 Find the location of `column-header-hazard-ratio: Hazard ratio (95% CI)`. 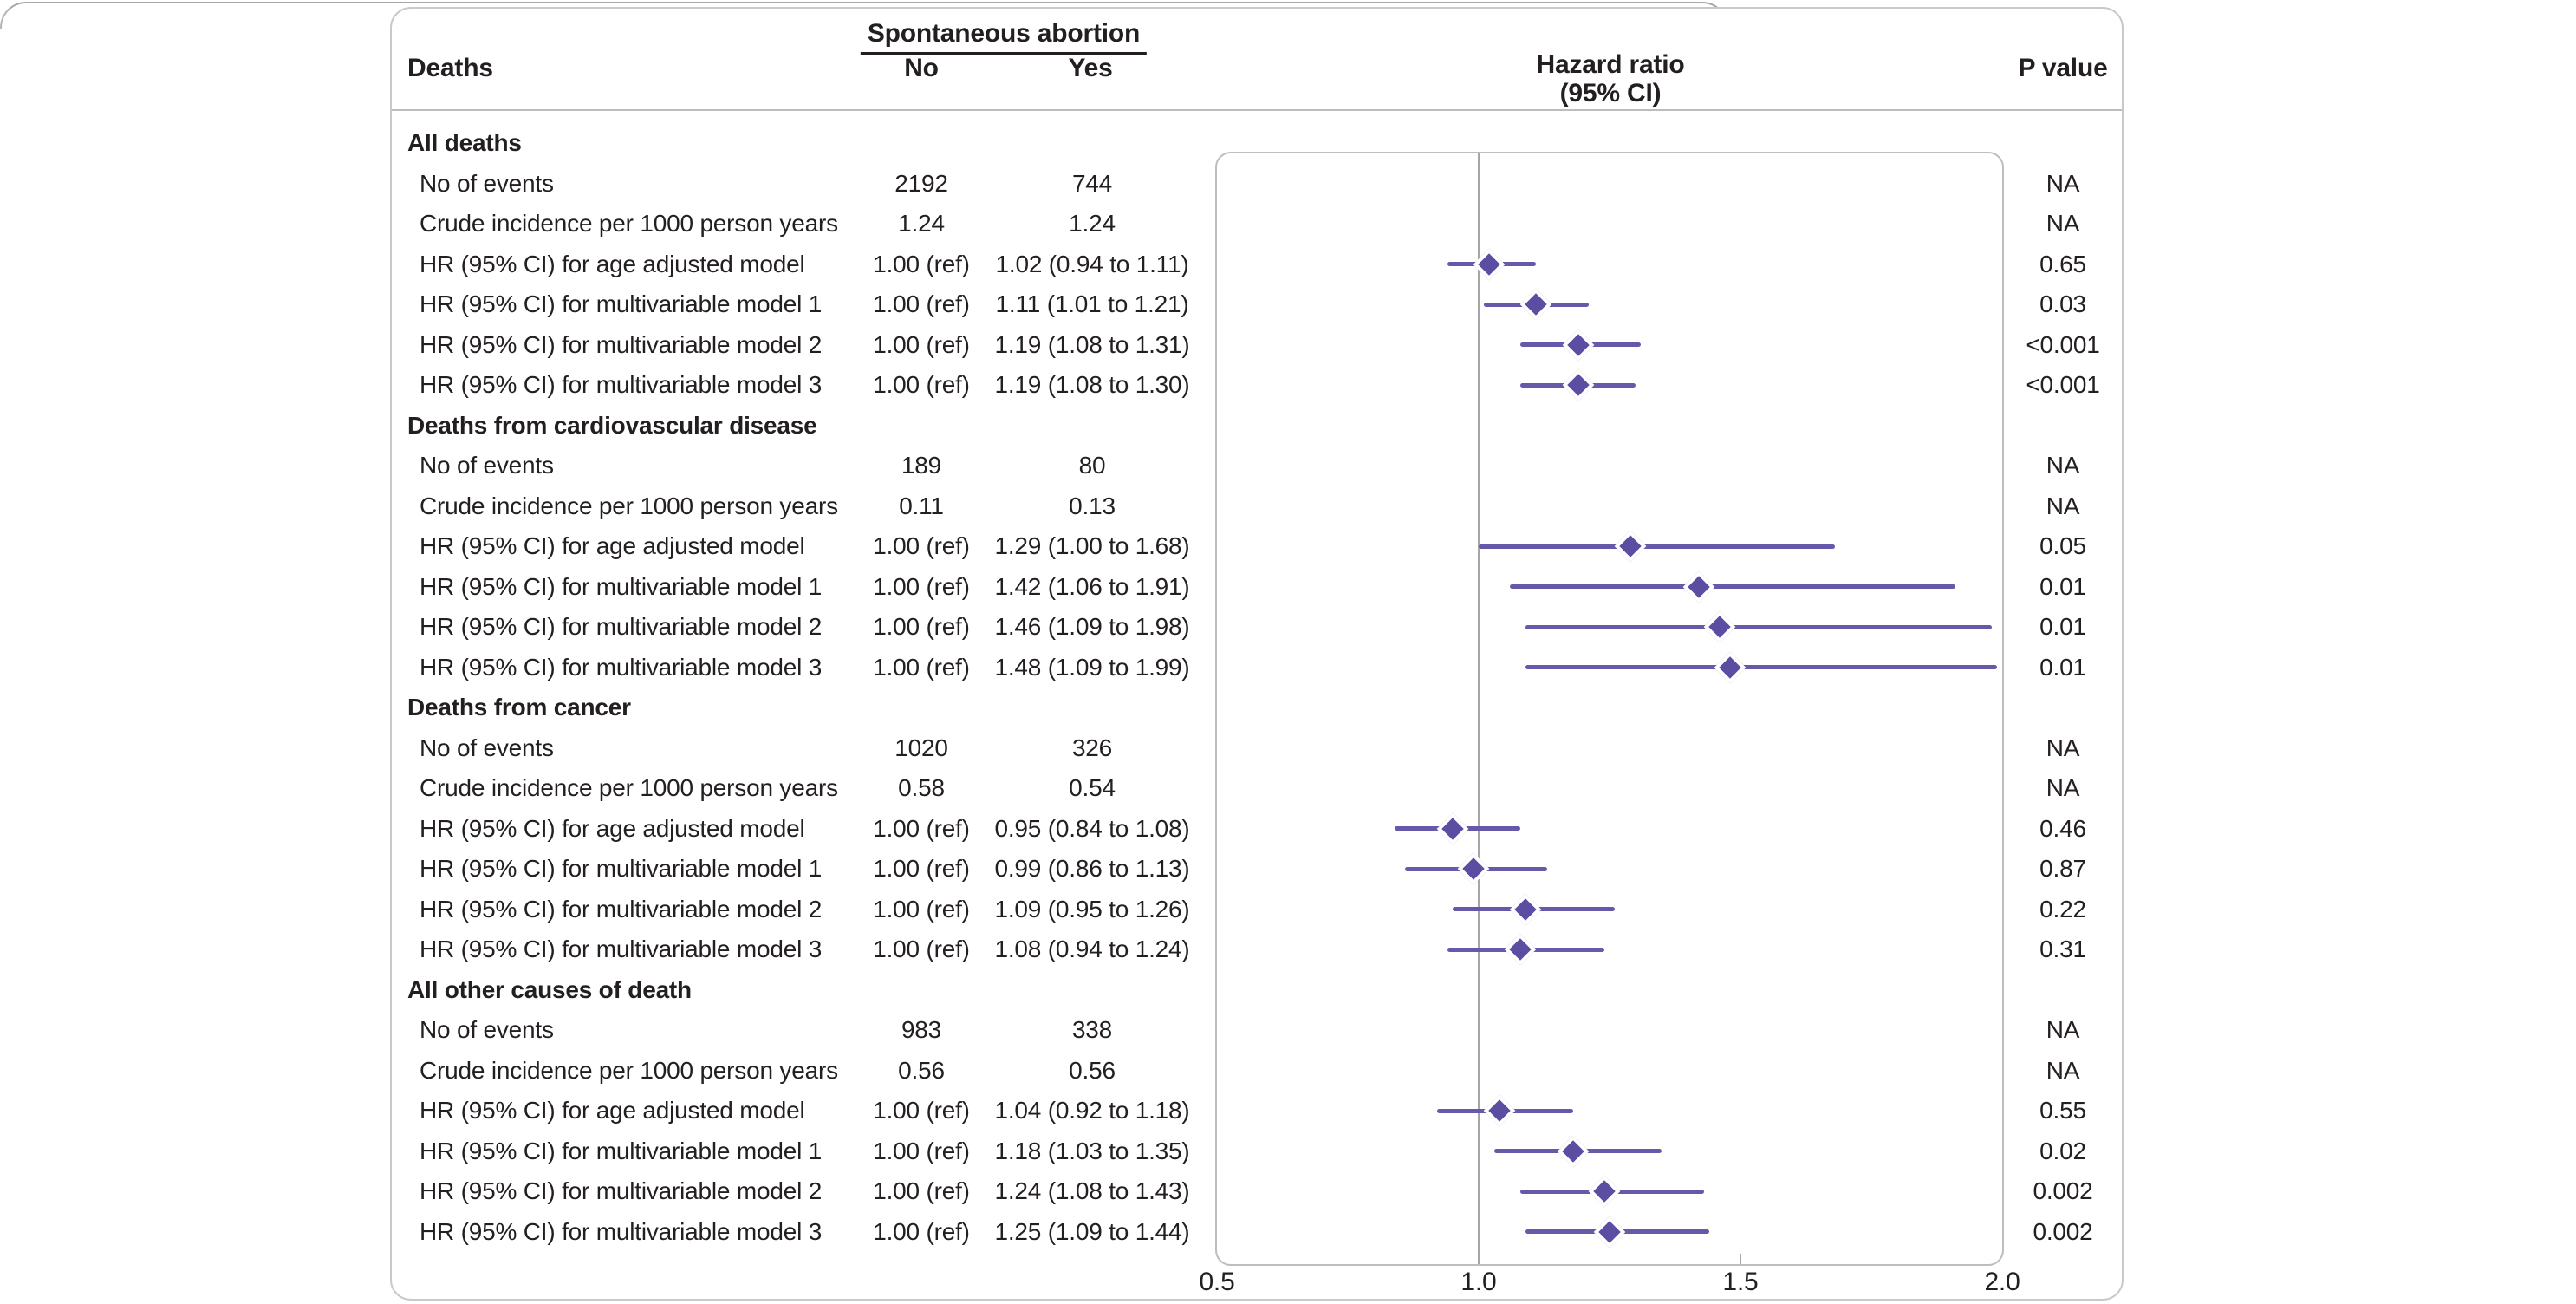

column-header-hazard-ratio: Hazard ratio (95% CI) is located at coordinates (1611, 79).